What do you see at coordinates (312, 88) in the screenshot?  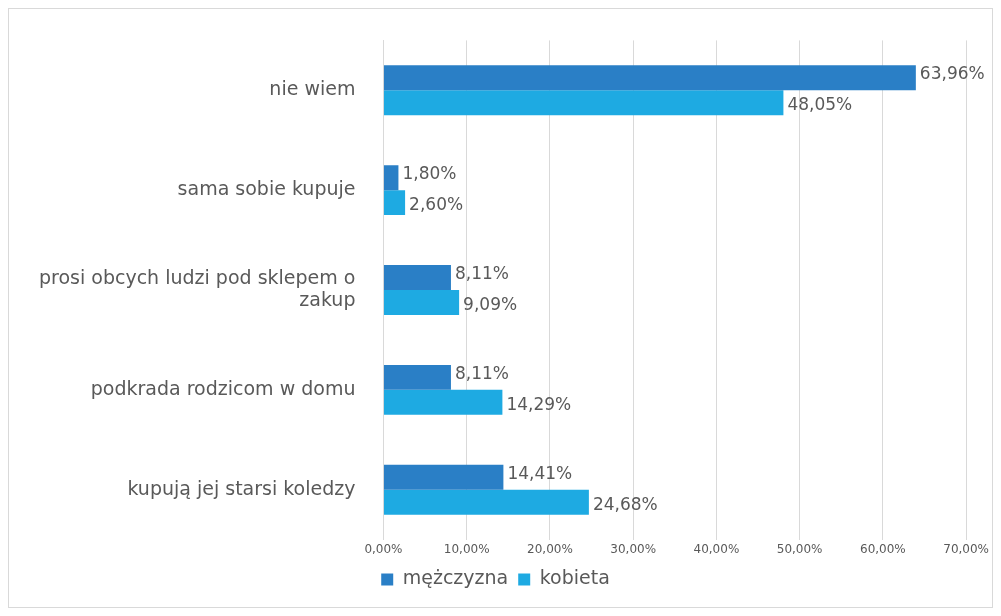 I see `y-tick-label: nie wiem` at bounding box center [312, 88].